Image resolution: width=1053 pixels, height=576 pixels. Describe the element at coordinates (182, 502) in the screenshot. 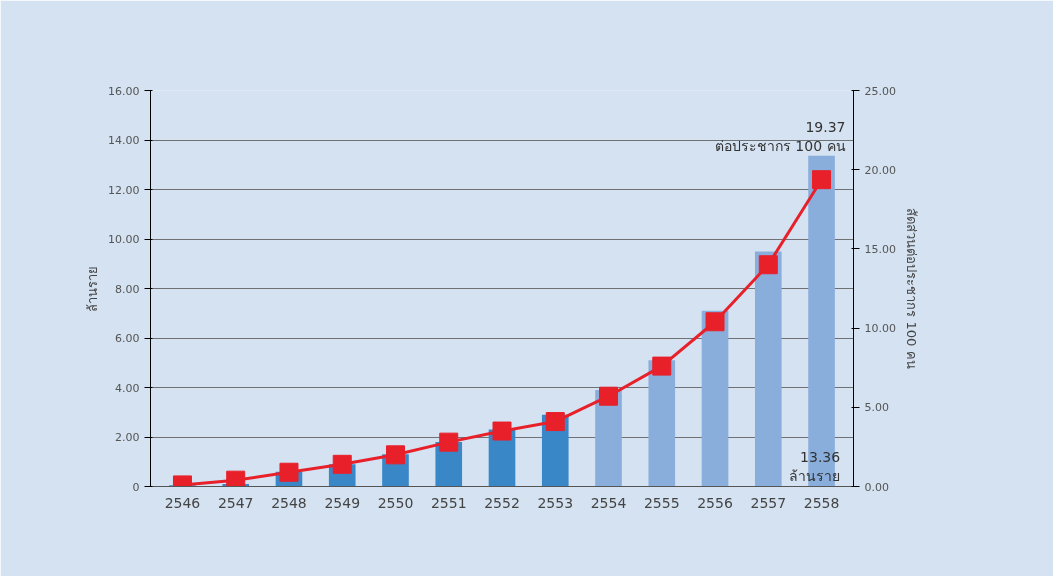

I see `x-tick-label: 2546` at that location.